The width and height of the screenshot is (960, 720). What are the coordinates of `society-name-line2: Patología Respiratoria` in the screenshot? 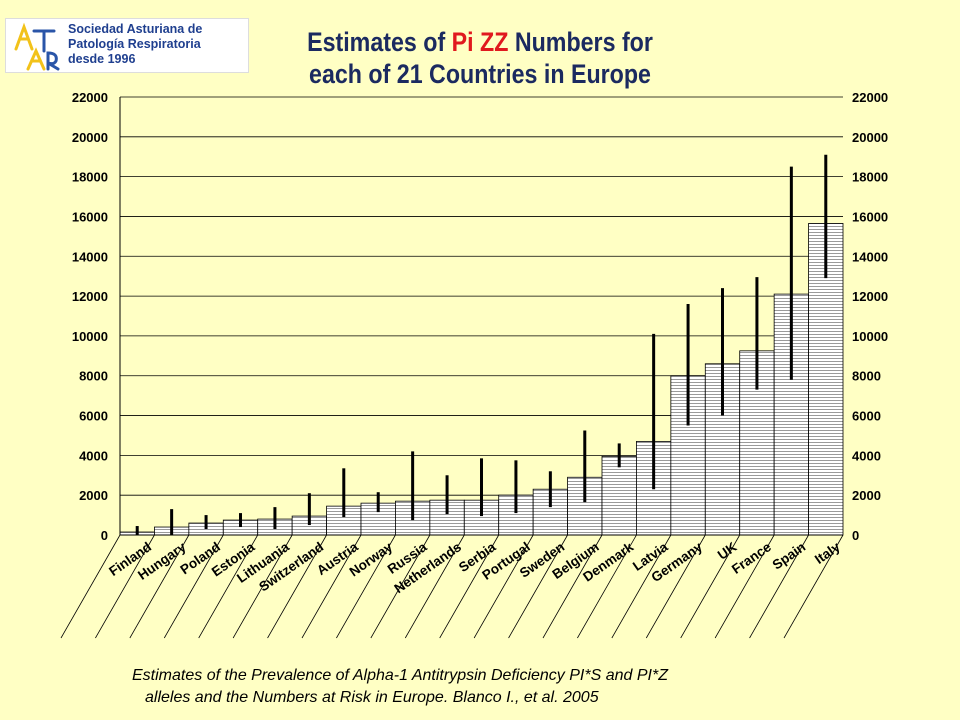 It's located at (134, 44).